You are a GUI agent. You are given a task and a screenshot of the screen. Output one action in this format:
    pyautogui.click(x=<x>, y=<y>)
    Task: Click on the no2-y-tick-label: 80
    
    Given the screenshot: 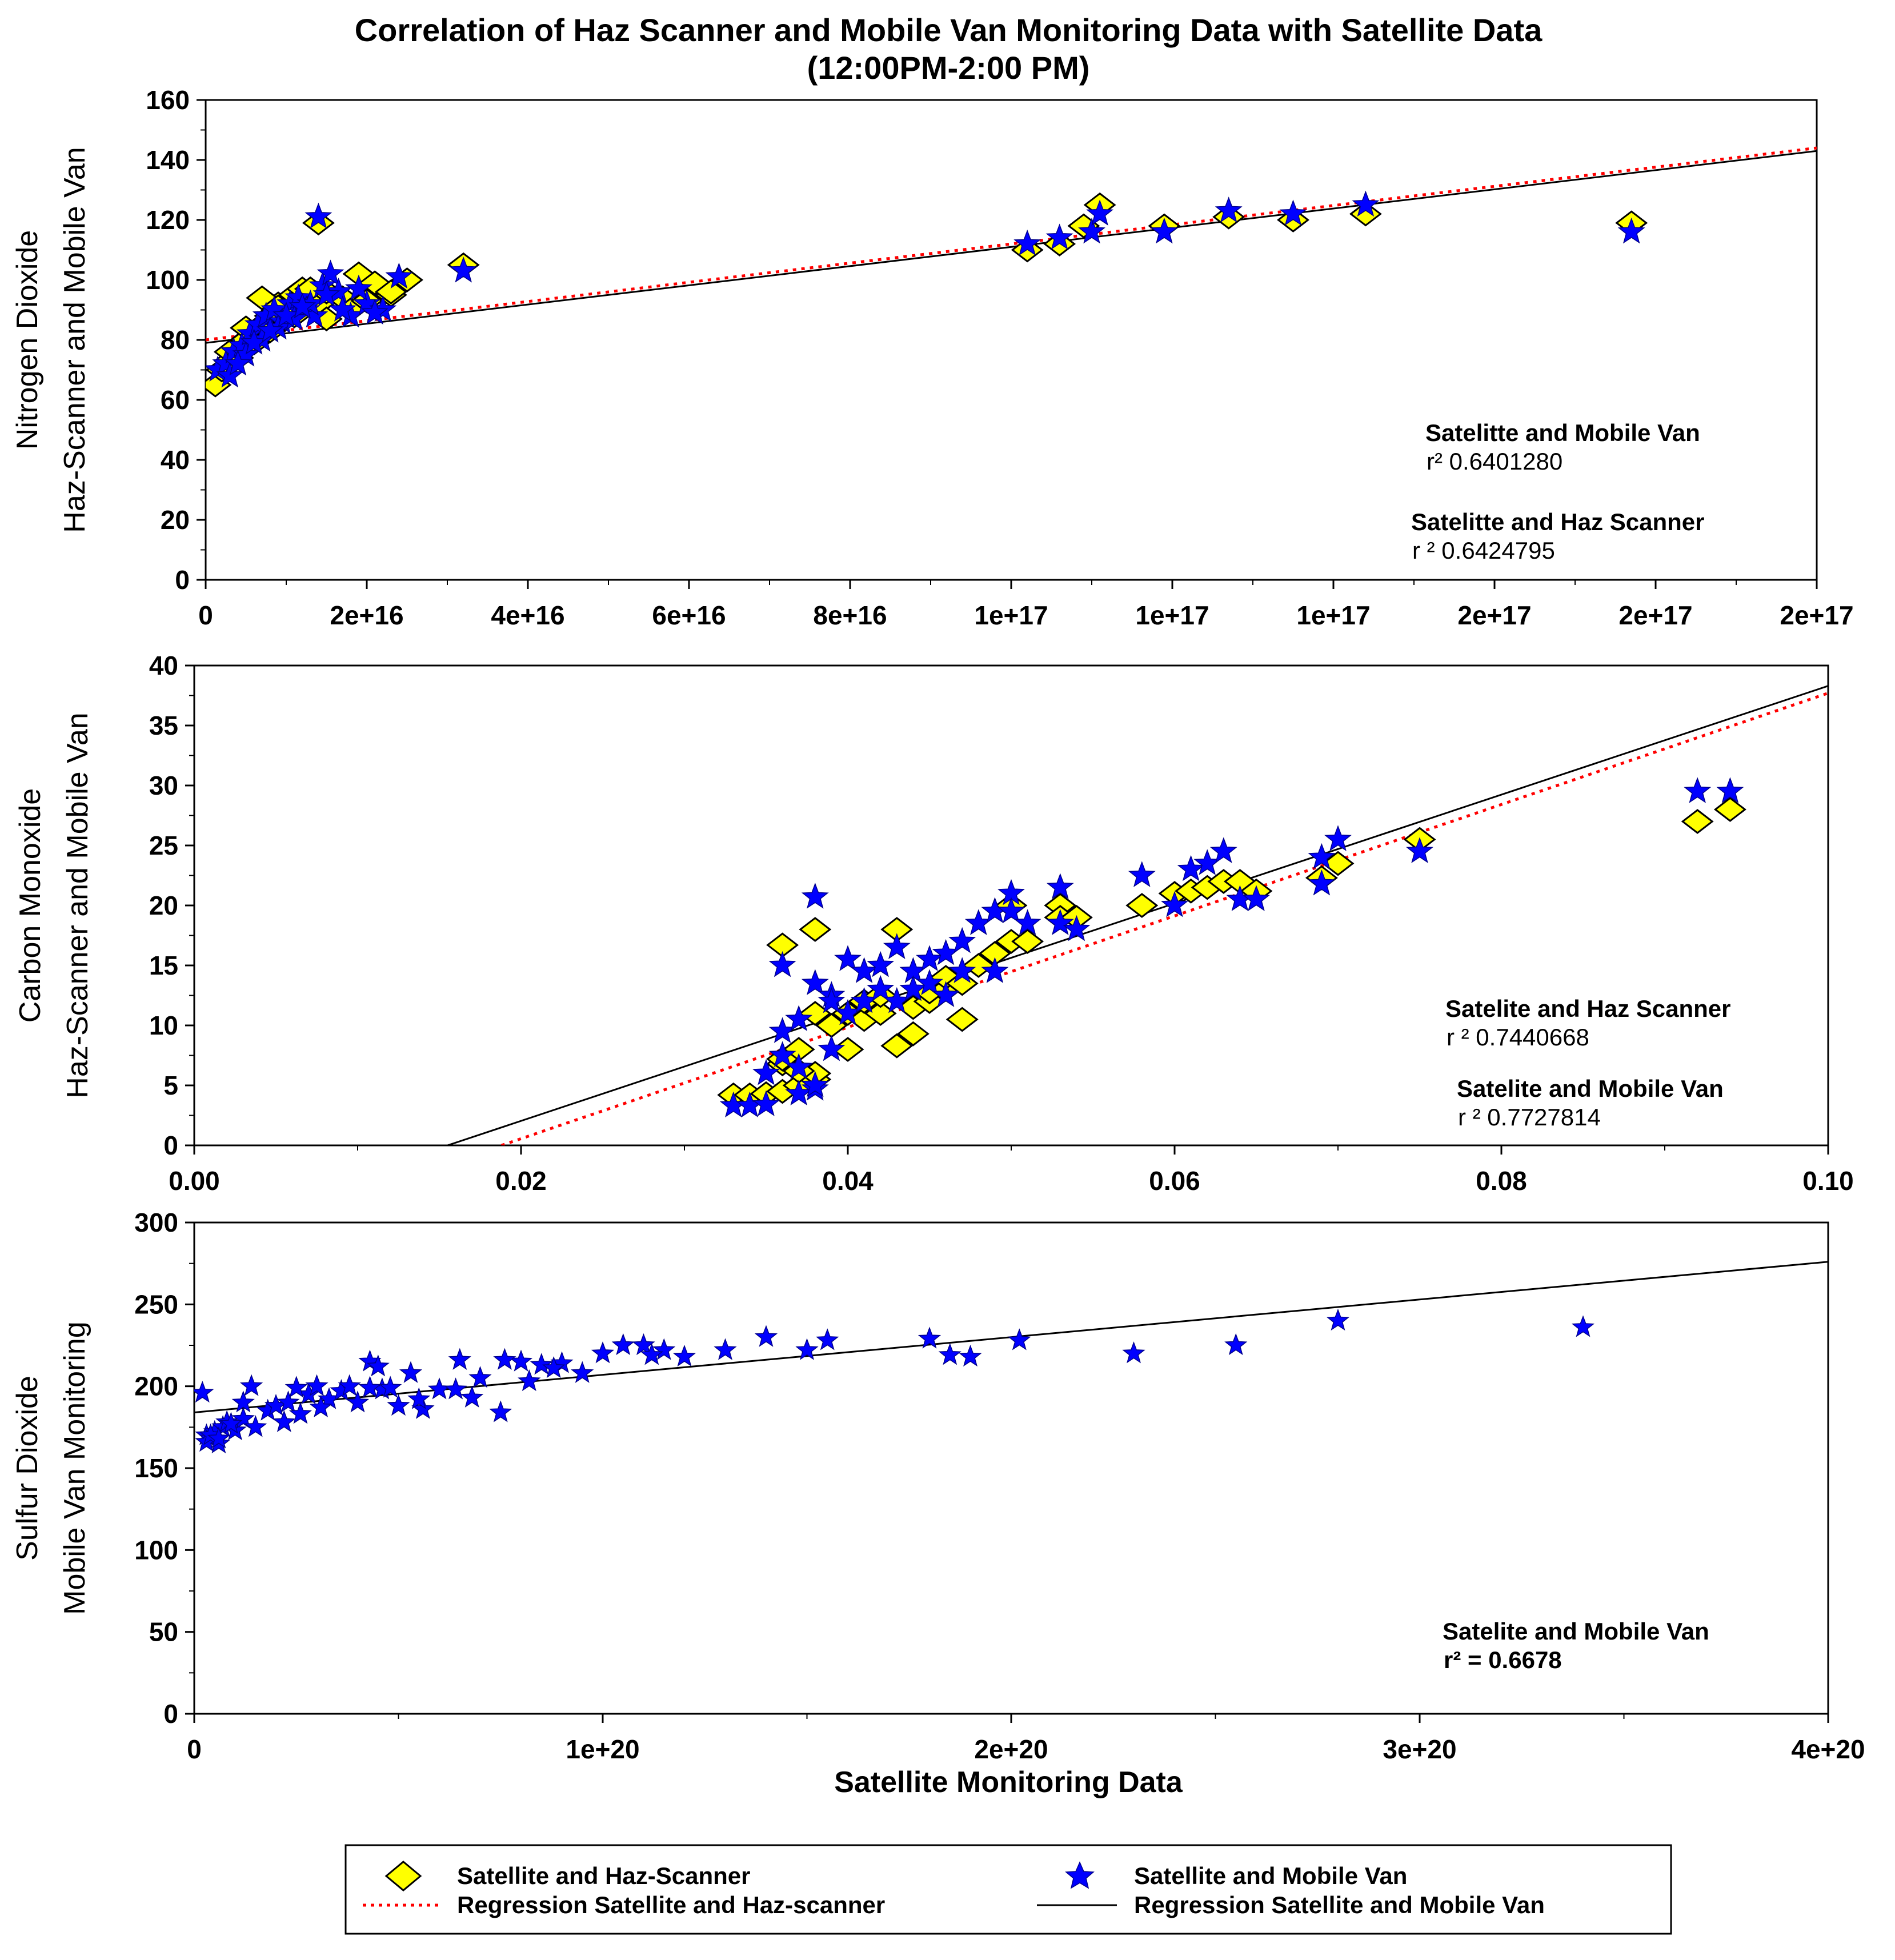 What is the action you would take?
    pyautogui.click(x=176, y=340)
    